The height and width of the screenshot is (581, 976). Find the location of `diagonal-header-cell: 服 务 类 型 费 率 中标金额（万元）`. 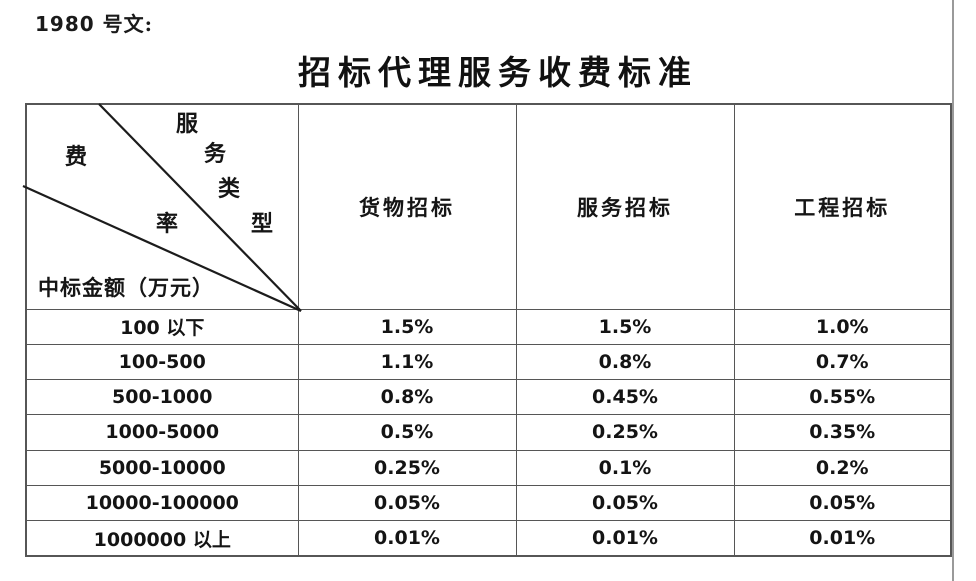

diagonal-header-cell: 服 务 类 型 费 率 中标金额（万元） is located at coordinates (162, 208).